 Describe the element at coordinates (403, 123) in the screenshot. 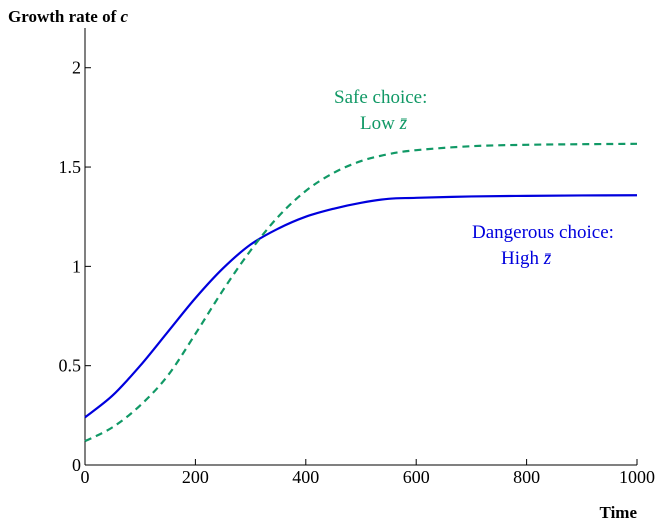

I see `annotation-safe-var: z̄` at that location.